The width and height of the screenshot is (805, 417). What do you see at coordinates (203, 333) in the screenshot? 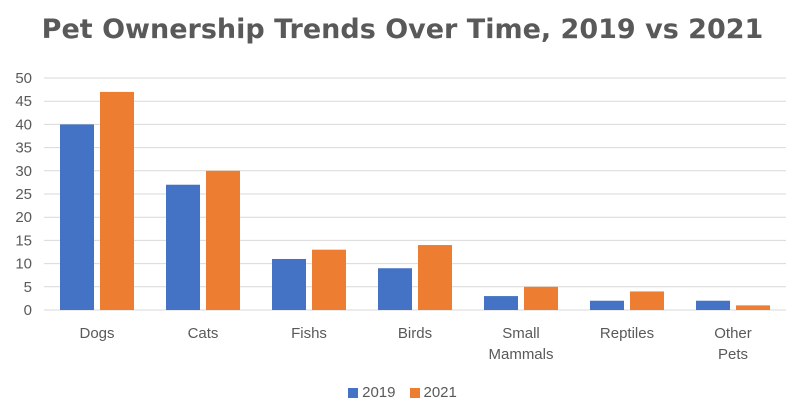
I see `x-tick-label: Cats` at bounding box center [203, 333].